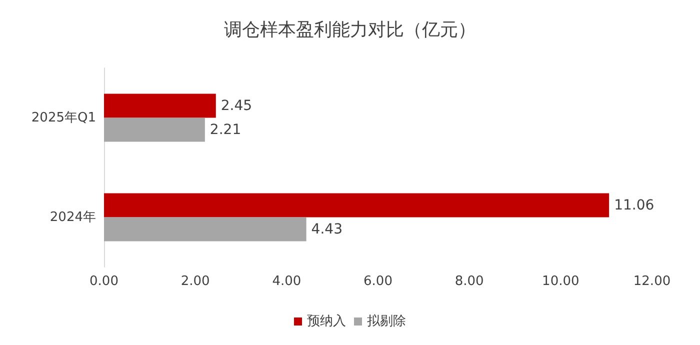  What do you see at coordinates (378, 281) in the screenshot?
I see `x-tick-label: 6.00` at bounding box center [378, 281].